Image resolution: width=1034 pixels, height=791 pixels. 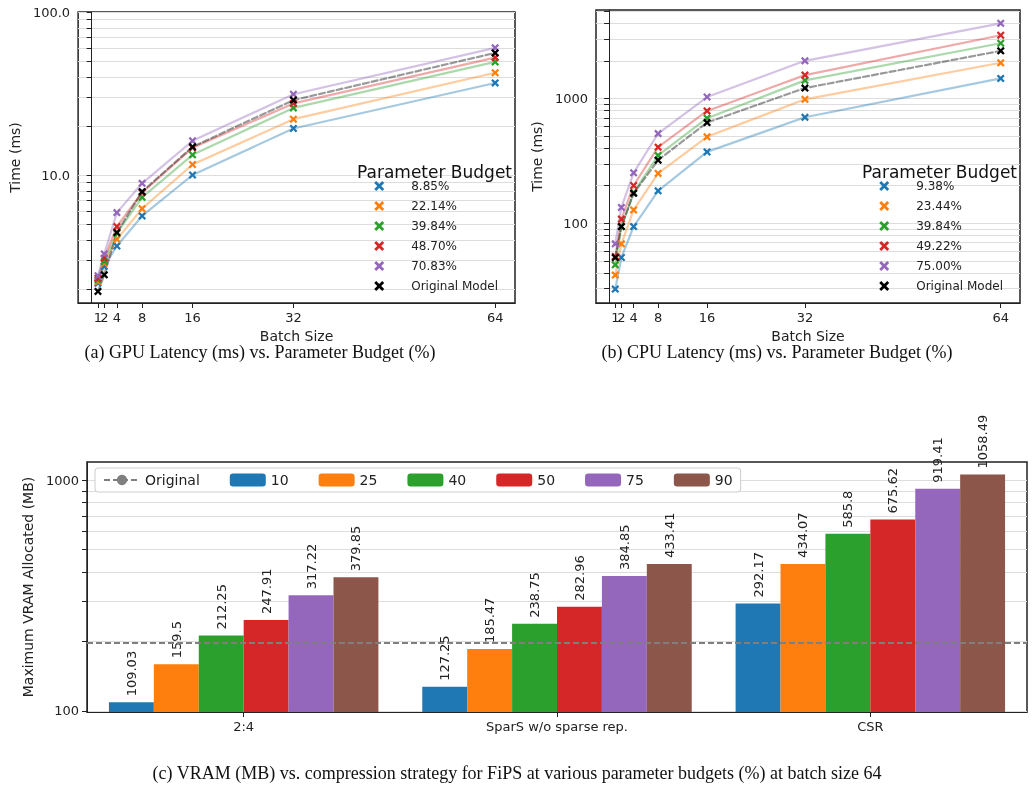 What do you see at coordinates (935, 186) in the screenshot?
I see `legend-label: 9.38%` at bounding box center [935, 186].